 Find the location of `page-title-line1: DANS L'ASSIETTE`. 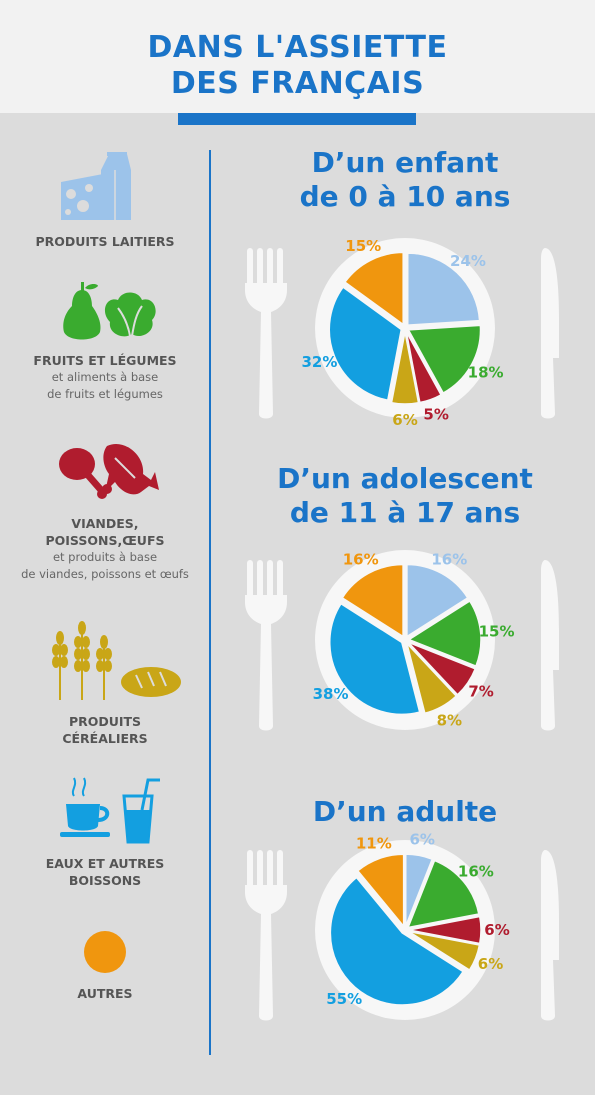

page-title-line1: DANS L'ASSIETTE is located at coordinates (297, 47).